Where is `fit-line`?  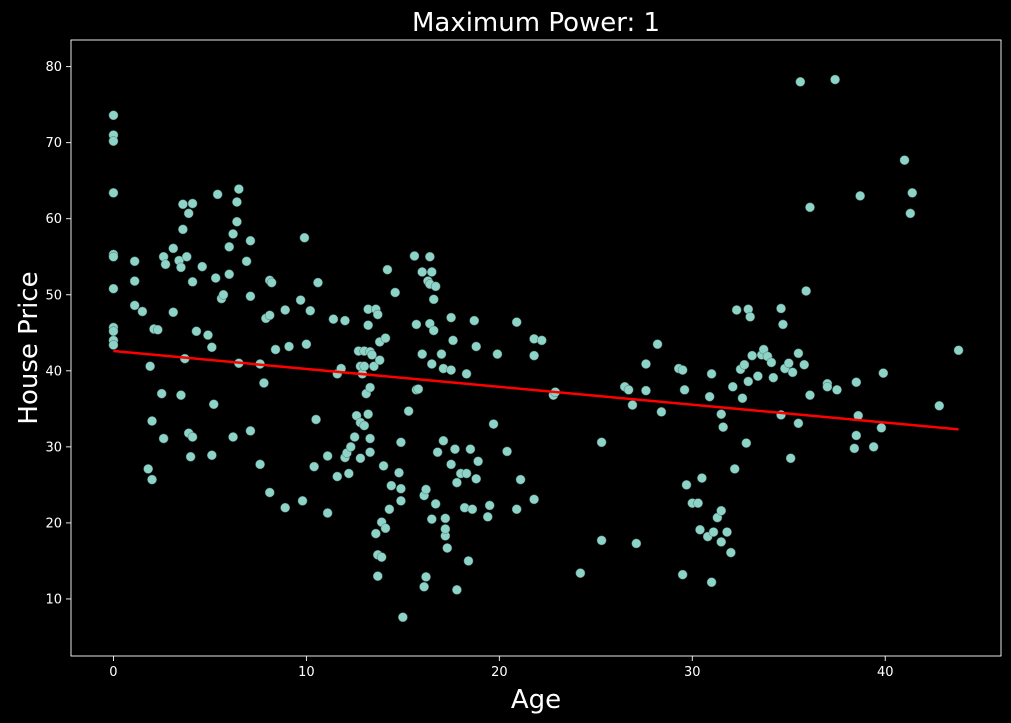 fit-line is located at coordinates (536, 390).